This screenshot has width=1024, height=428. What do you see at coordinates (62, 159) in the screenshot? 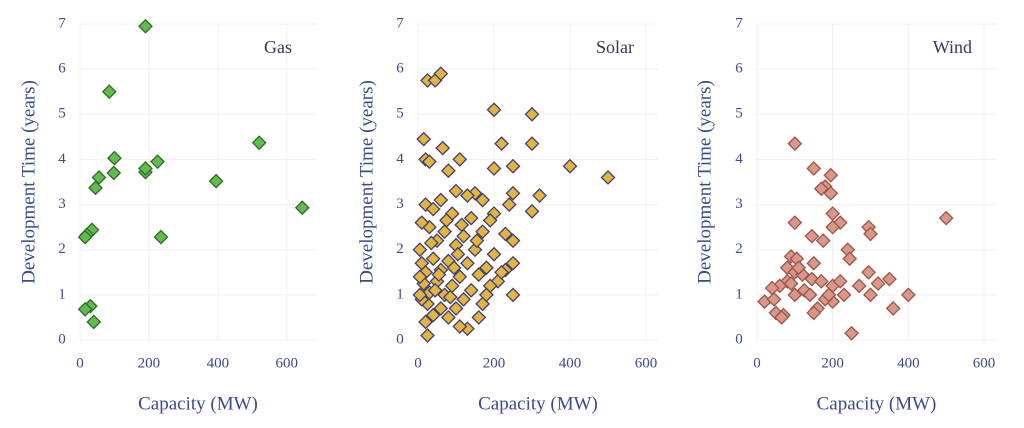
I see `y-tick-label: 4` at bounding box center [62, 159].